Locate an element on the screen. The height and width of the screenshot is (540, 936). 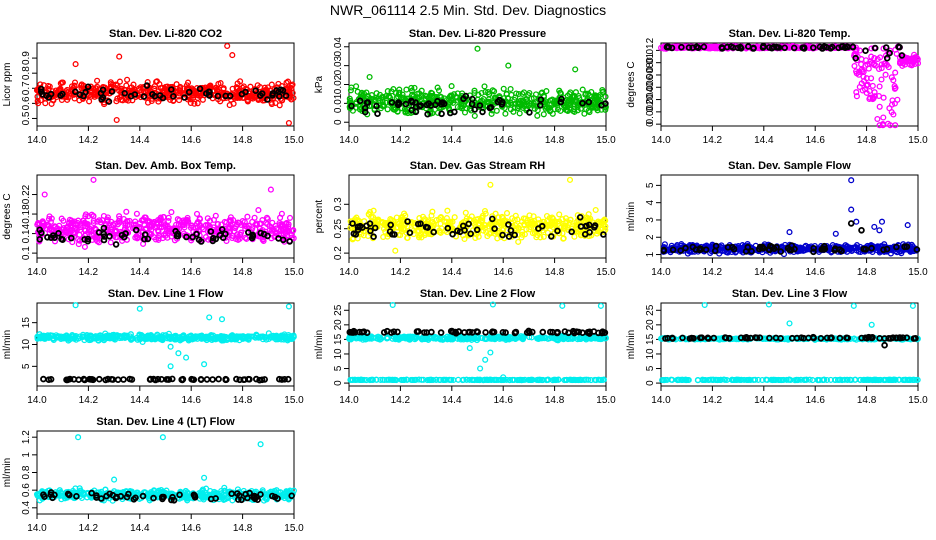
y-tick-label: 15 is located at coordinates (26, 323).